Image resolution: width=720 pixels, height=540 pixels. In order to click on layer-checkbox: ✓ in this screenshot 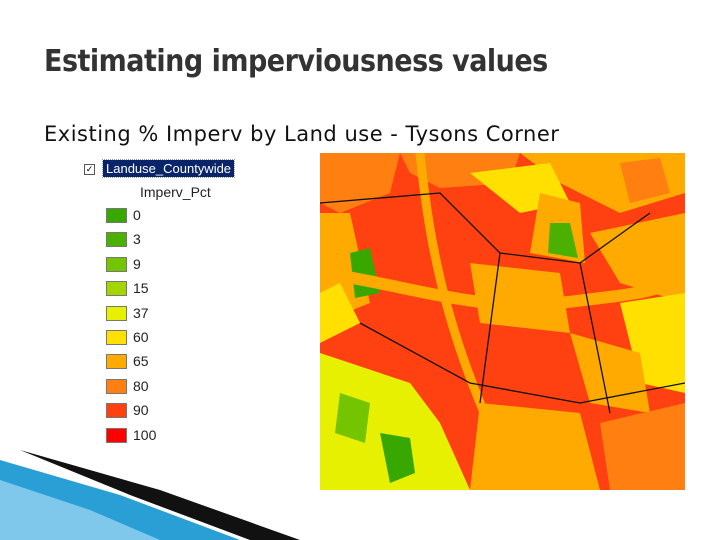, I will do `click(89, 169)`.